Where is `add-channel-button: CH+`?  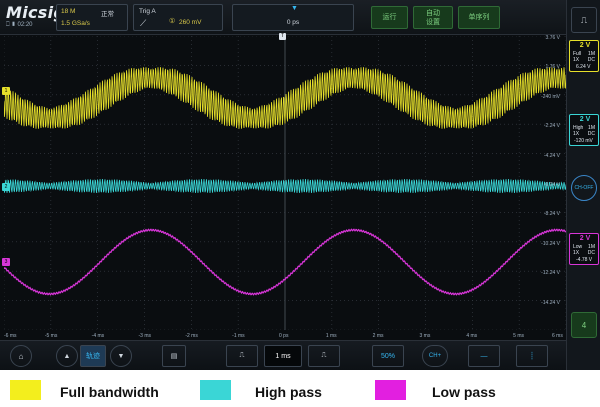
add-channel-button: CH+ is located at coordinates (435, 356).